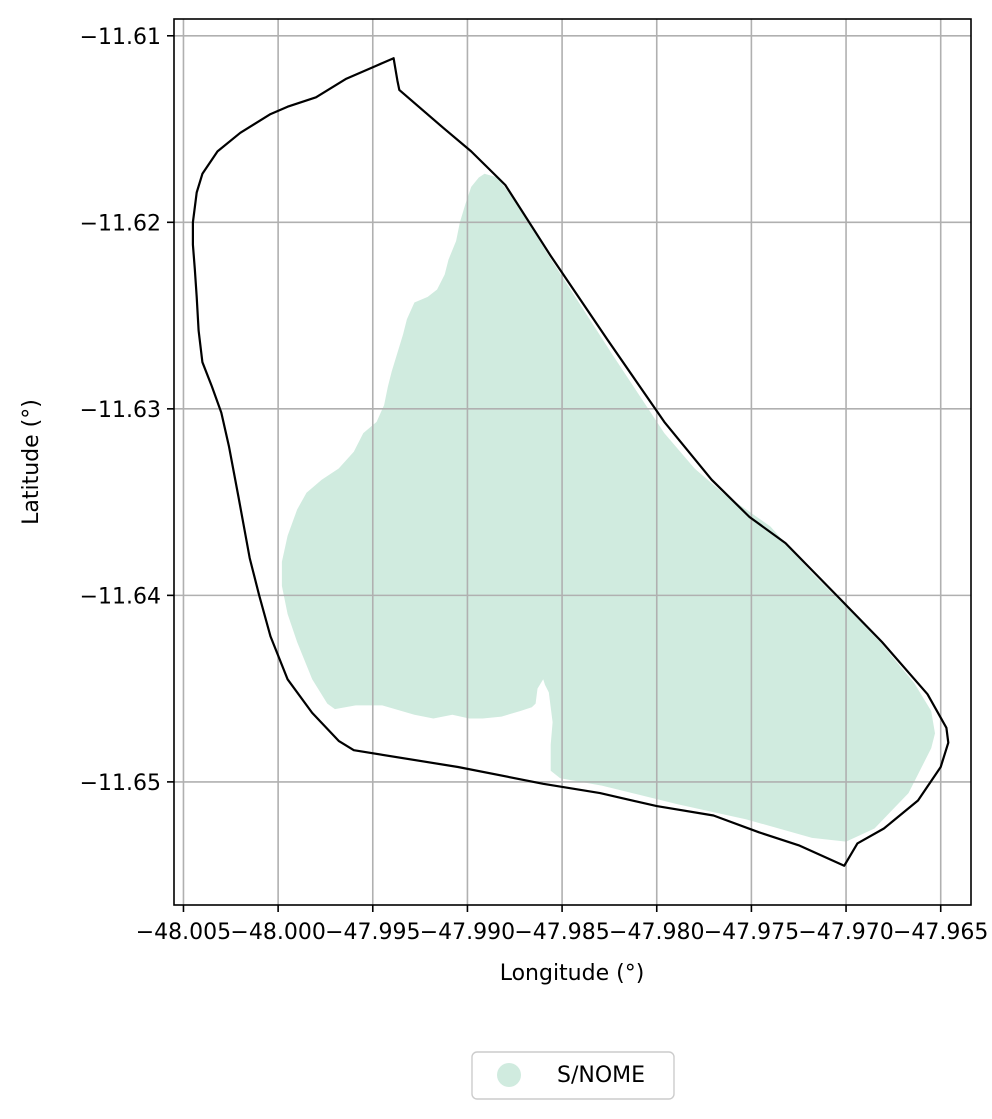  What do you see at coordinates (120, 410) in the screenshot?
I see `y-tick-label: −11.63` at bounding box center [120, 410].